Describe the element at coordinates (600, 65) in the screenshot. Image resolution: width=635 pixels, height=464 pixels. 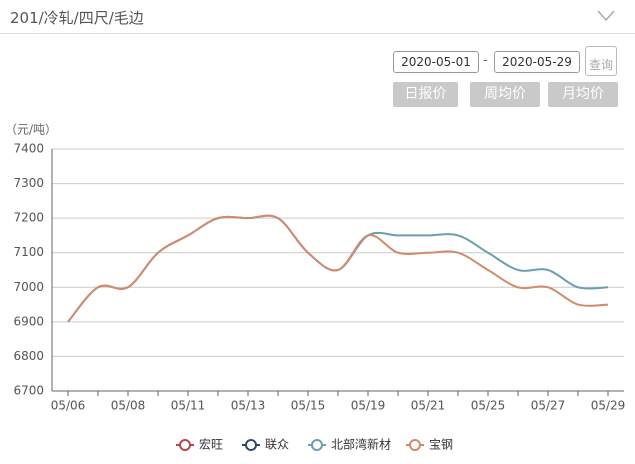
I see `query-label: 查询` at that location.